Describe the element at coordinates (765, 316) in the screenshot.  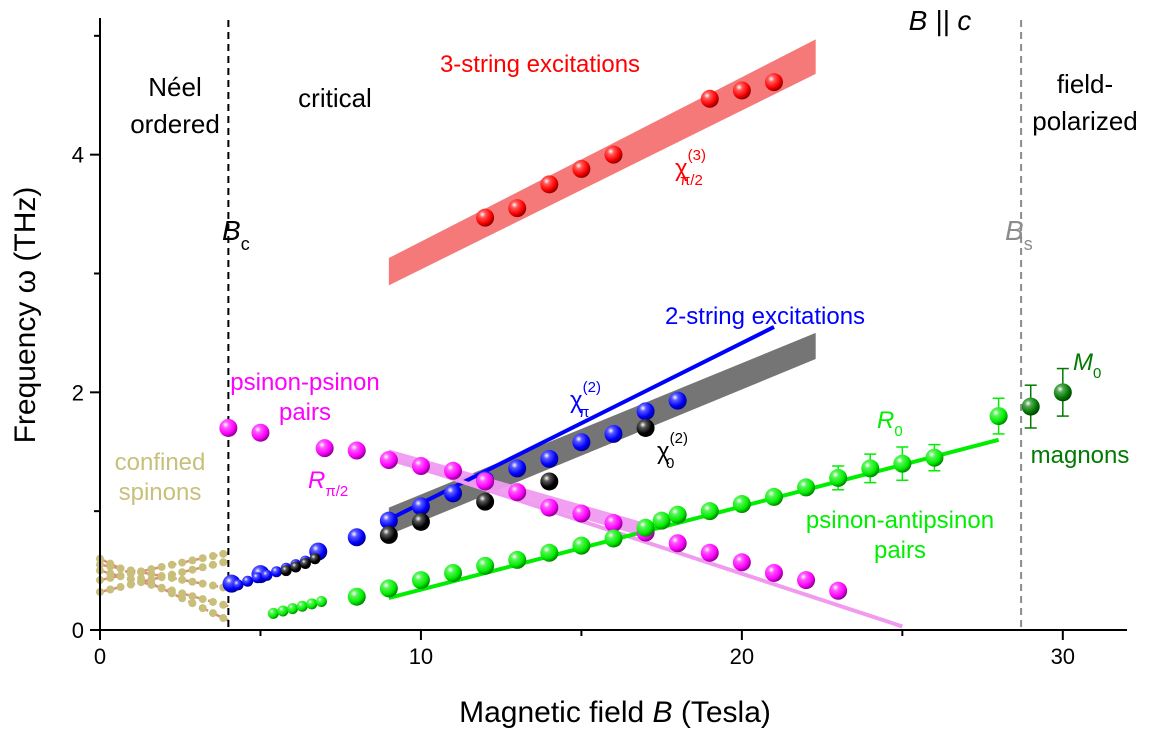
I see `two-string-label: 2-string excitations` at that location.